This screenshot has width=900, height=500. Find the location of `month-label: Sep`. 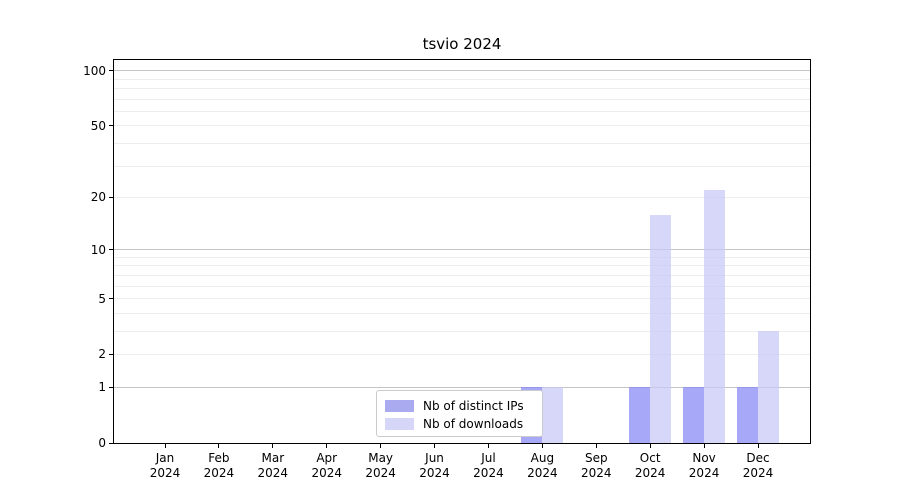

month-label: Sep is located at coordinates (596, 458).